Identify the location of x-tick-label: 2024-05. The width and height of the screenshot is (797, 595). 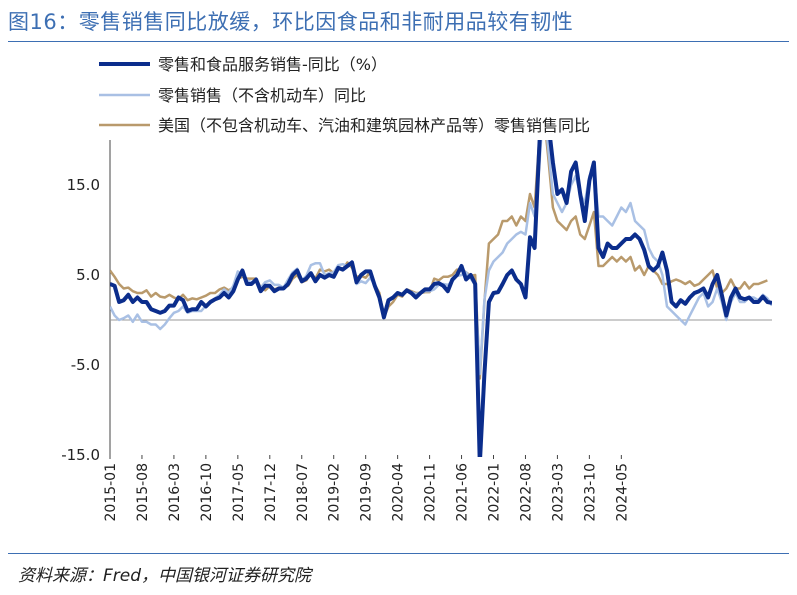
(622, 492).